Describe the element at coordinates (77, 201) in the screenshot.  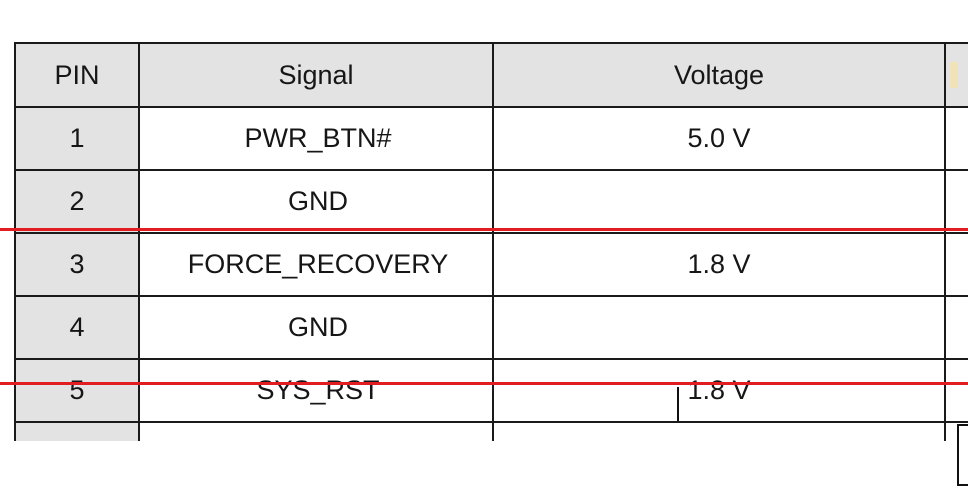
I see `pin-number: 2` at that location.